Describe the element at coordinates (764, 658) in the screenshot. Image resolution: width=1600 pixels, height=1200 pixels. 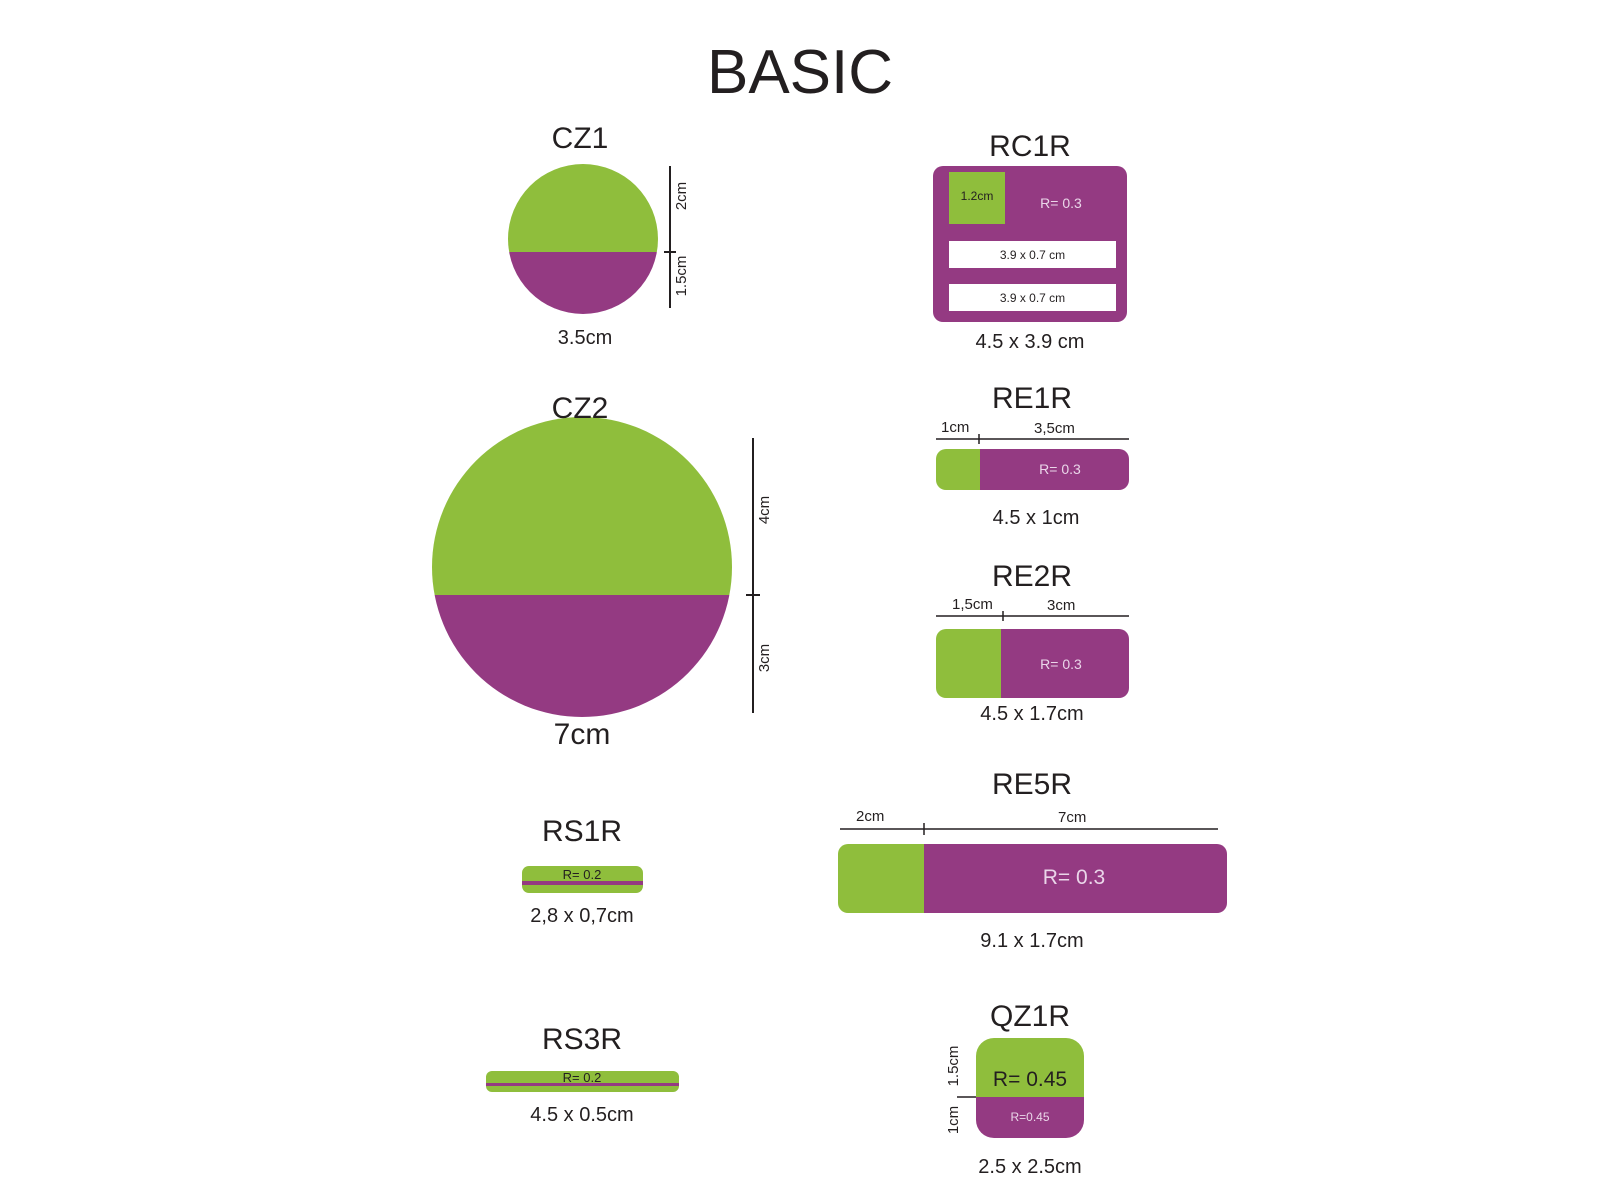
I see `cz2-bottom-dimension: 3cm` at that location.